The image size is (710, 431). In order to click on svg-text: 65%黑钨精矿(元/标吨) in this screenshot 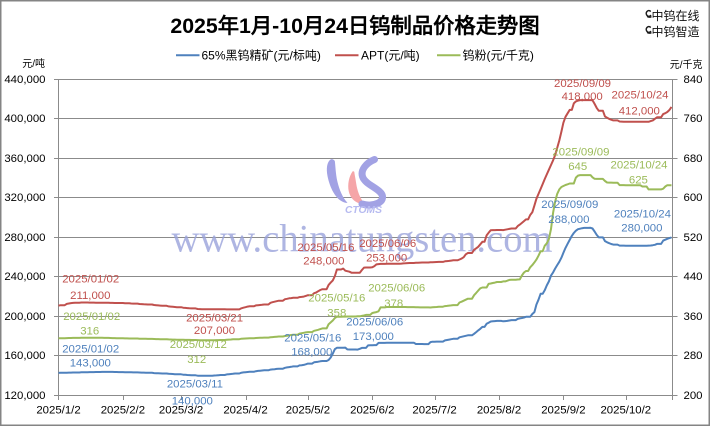, I will do `click(261, 54)`.